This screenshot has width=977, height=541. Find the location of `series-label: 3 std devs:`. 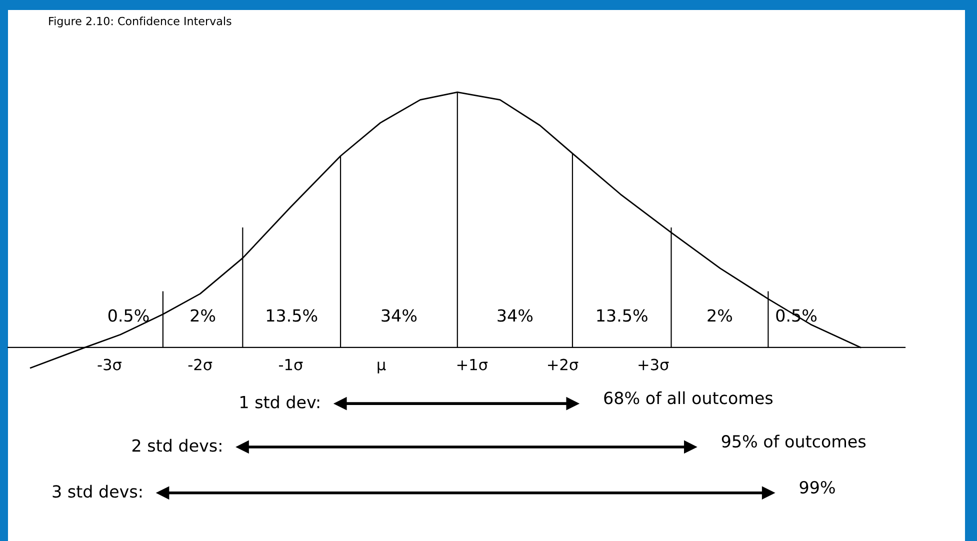

series-label: 3 std devs: is located at coordinates (97, 491).